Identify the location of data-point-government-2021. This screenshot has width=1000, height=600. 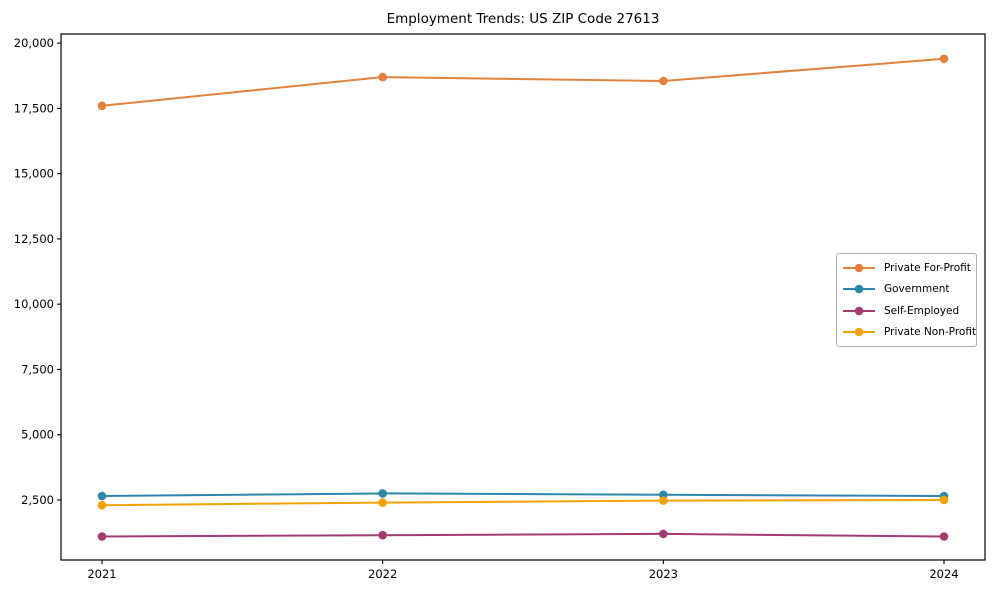
(102, 496).